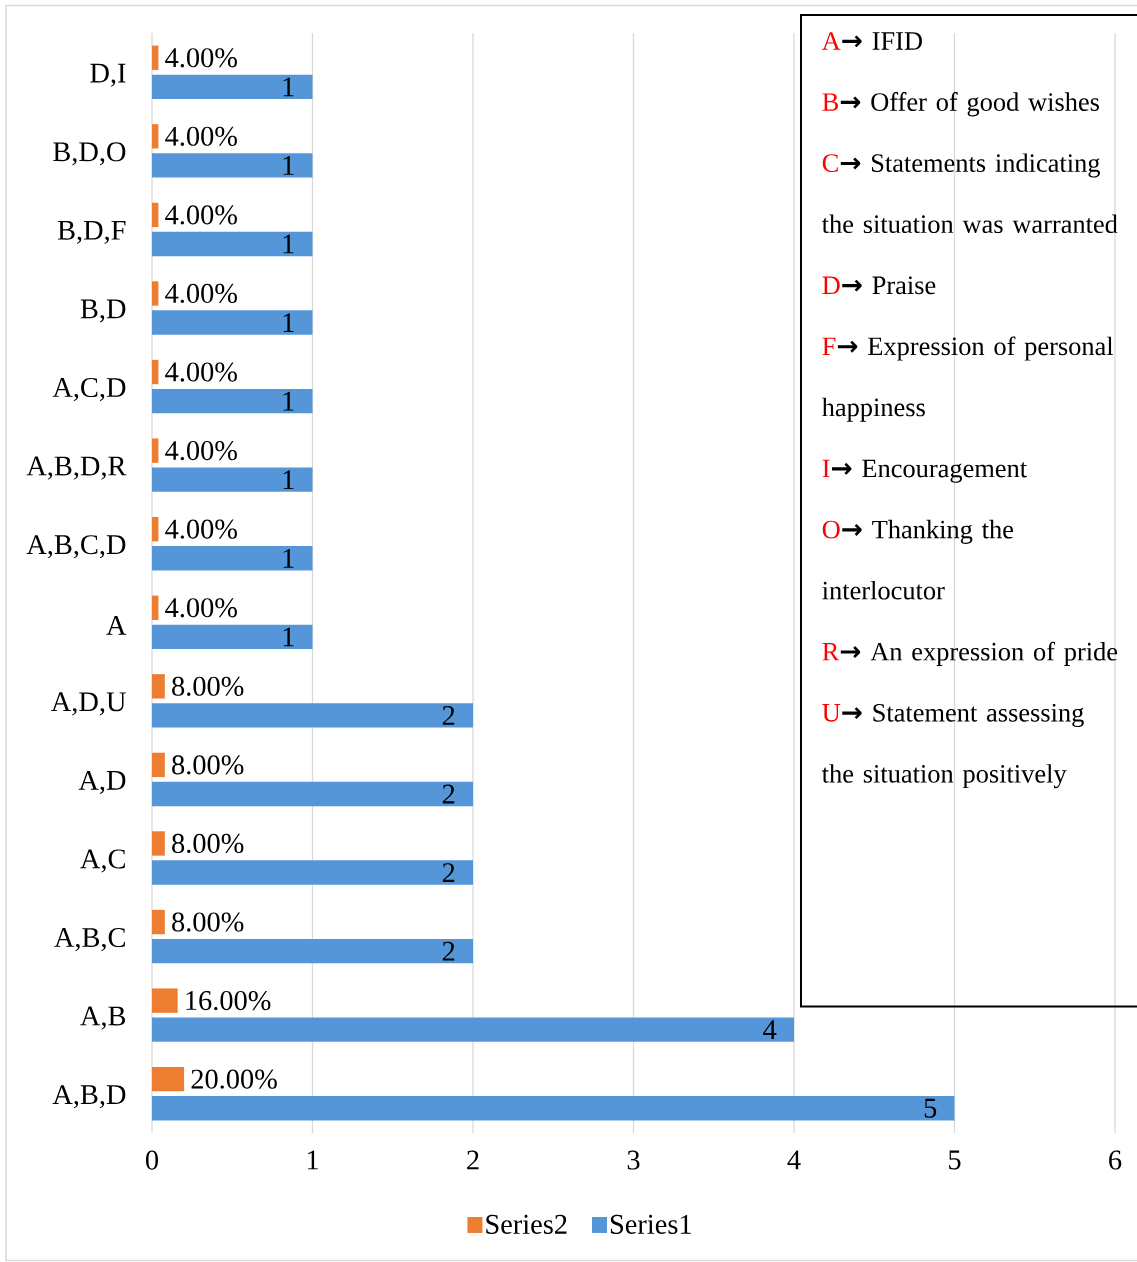  I want to click on annotation: D, so click(831, 285).